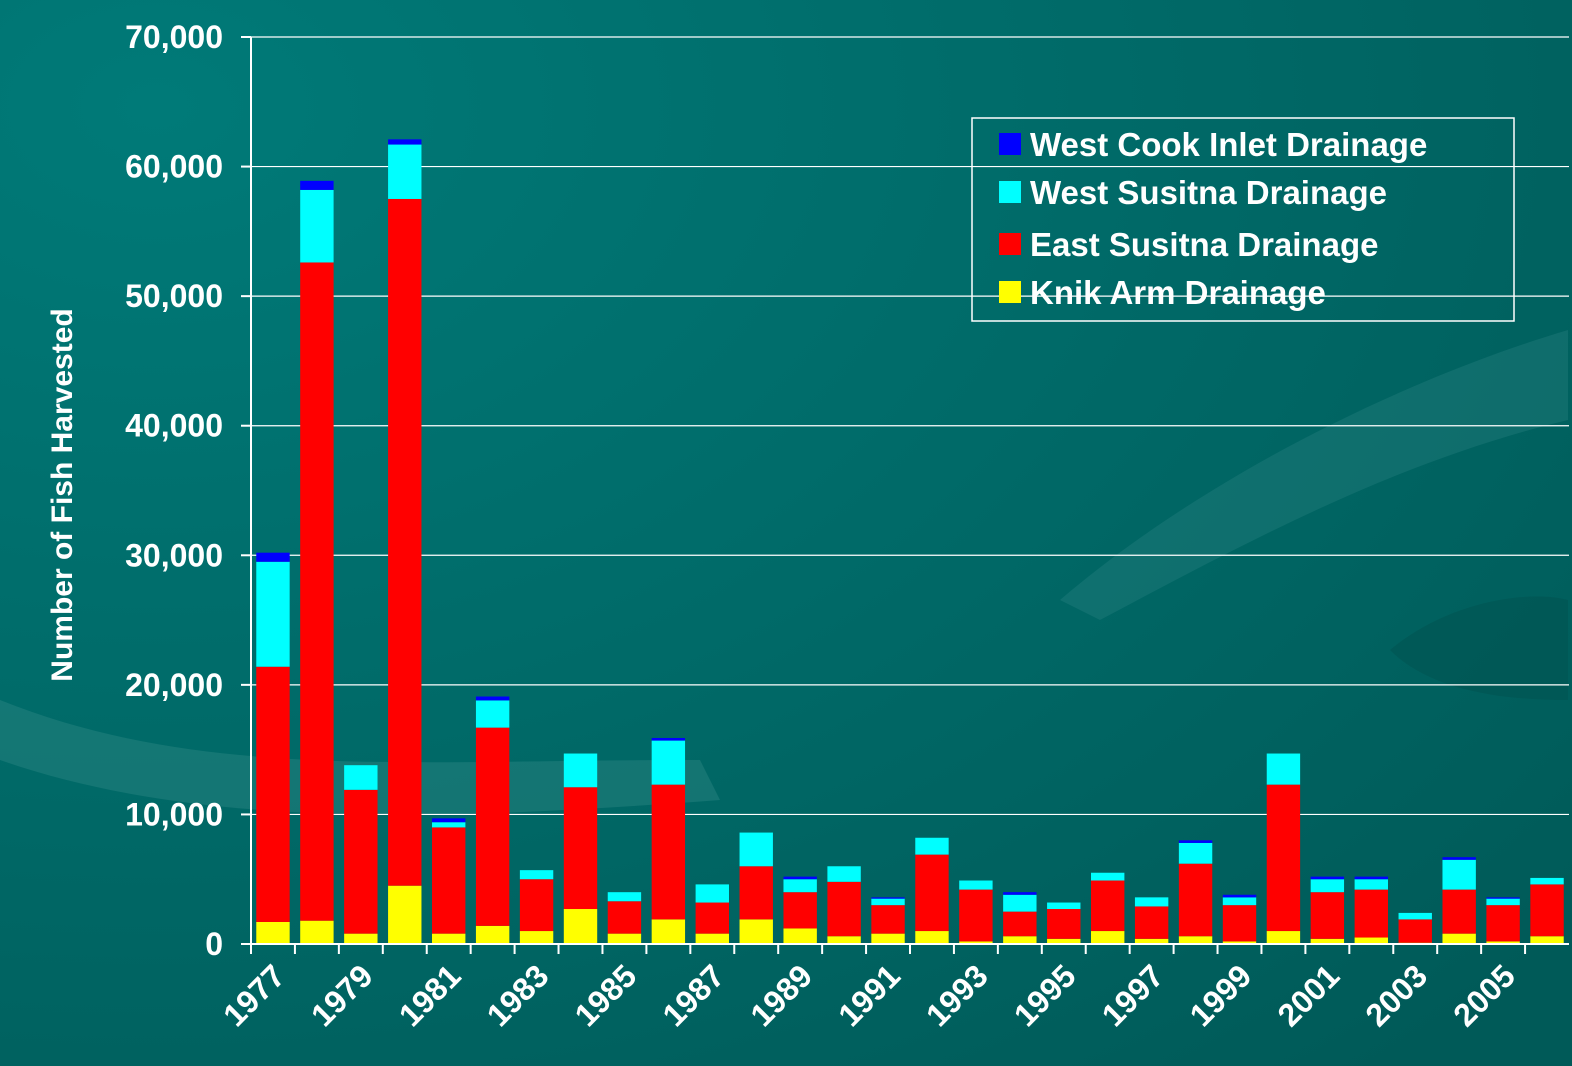 This screenshot has height=1066, width=1572. I want to click on legend-label: Knik Arm Drainage, so click(1178, 292).